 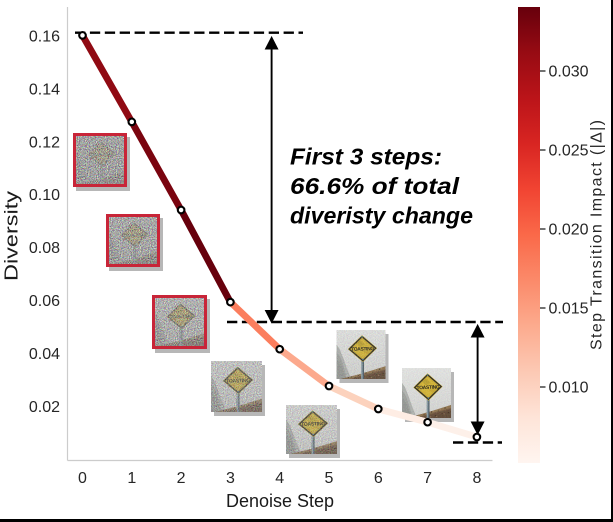 What do you see at coordinates (44, 407) in the screenshot?
I see `svg-text: 0.02` at bounding box center [44, 407].